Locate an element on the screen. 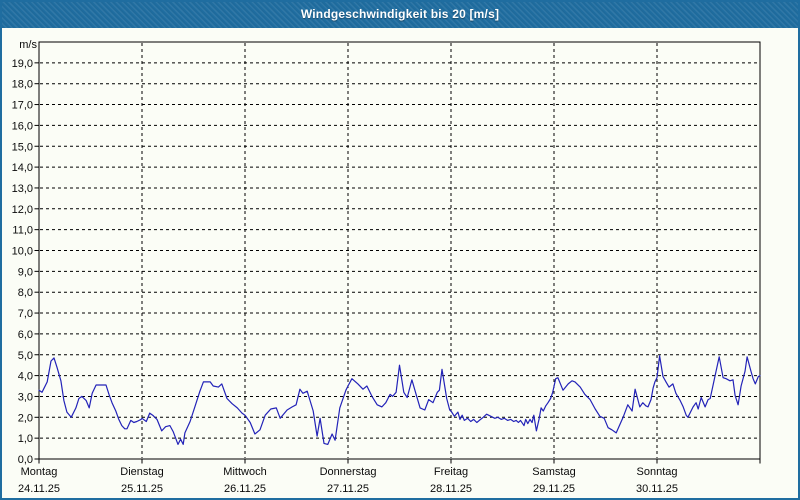 The height and width of the screenshot is (500, 800). x-date-label: 26.11.25 is located at coordinates (245, 489).